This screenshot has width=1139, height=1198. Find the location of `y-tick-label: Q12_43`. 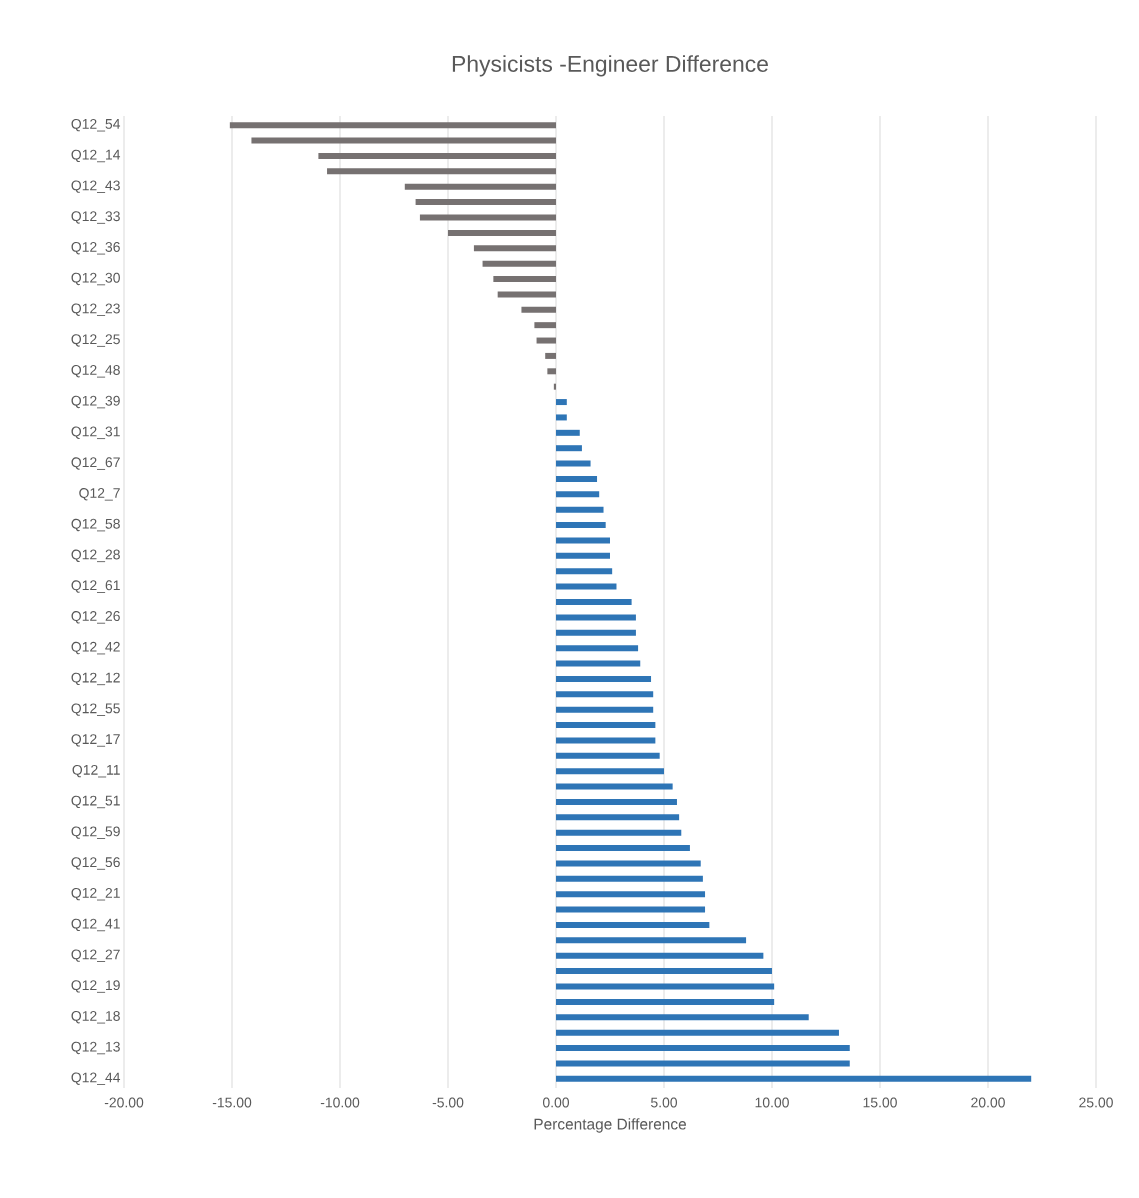

y-tick-label: Q12_43 is located at coordinates (95, 186).